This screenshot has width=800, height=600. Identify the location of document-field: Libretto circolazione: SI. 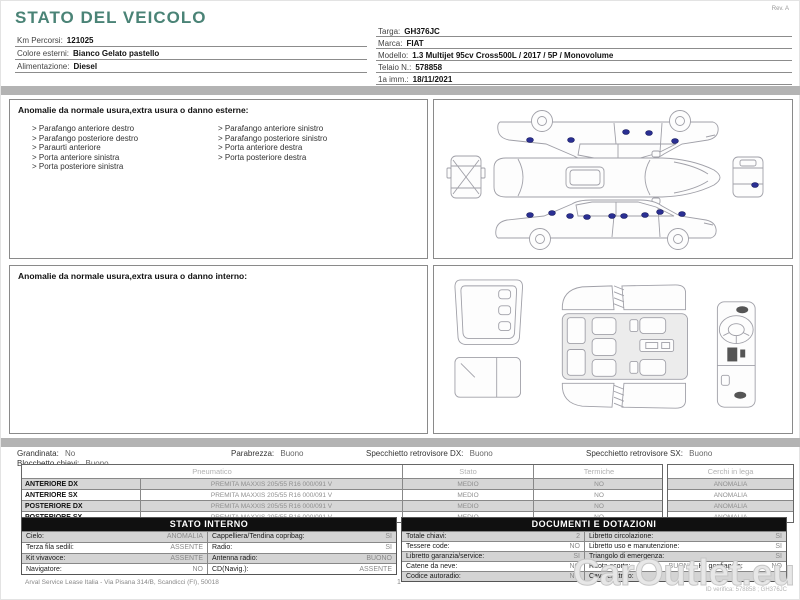
(685, 536).